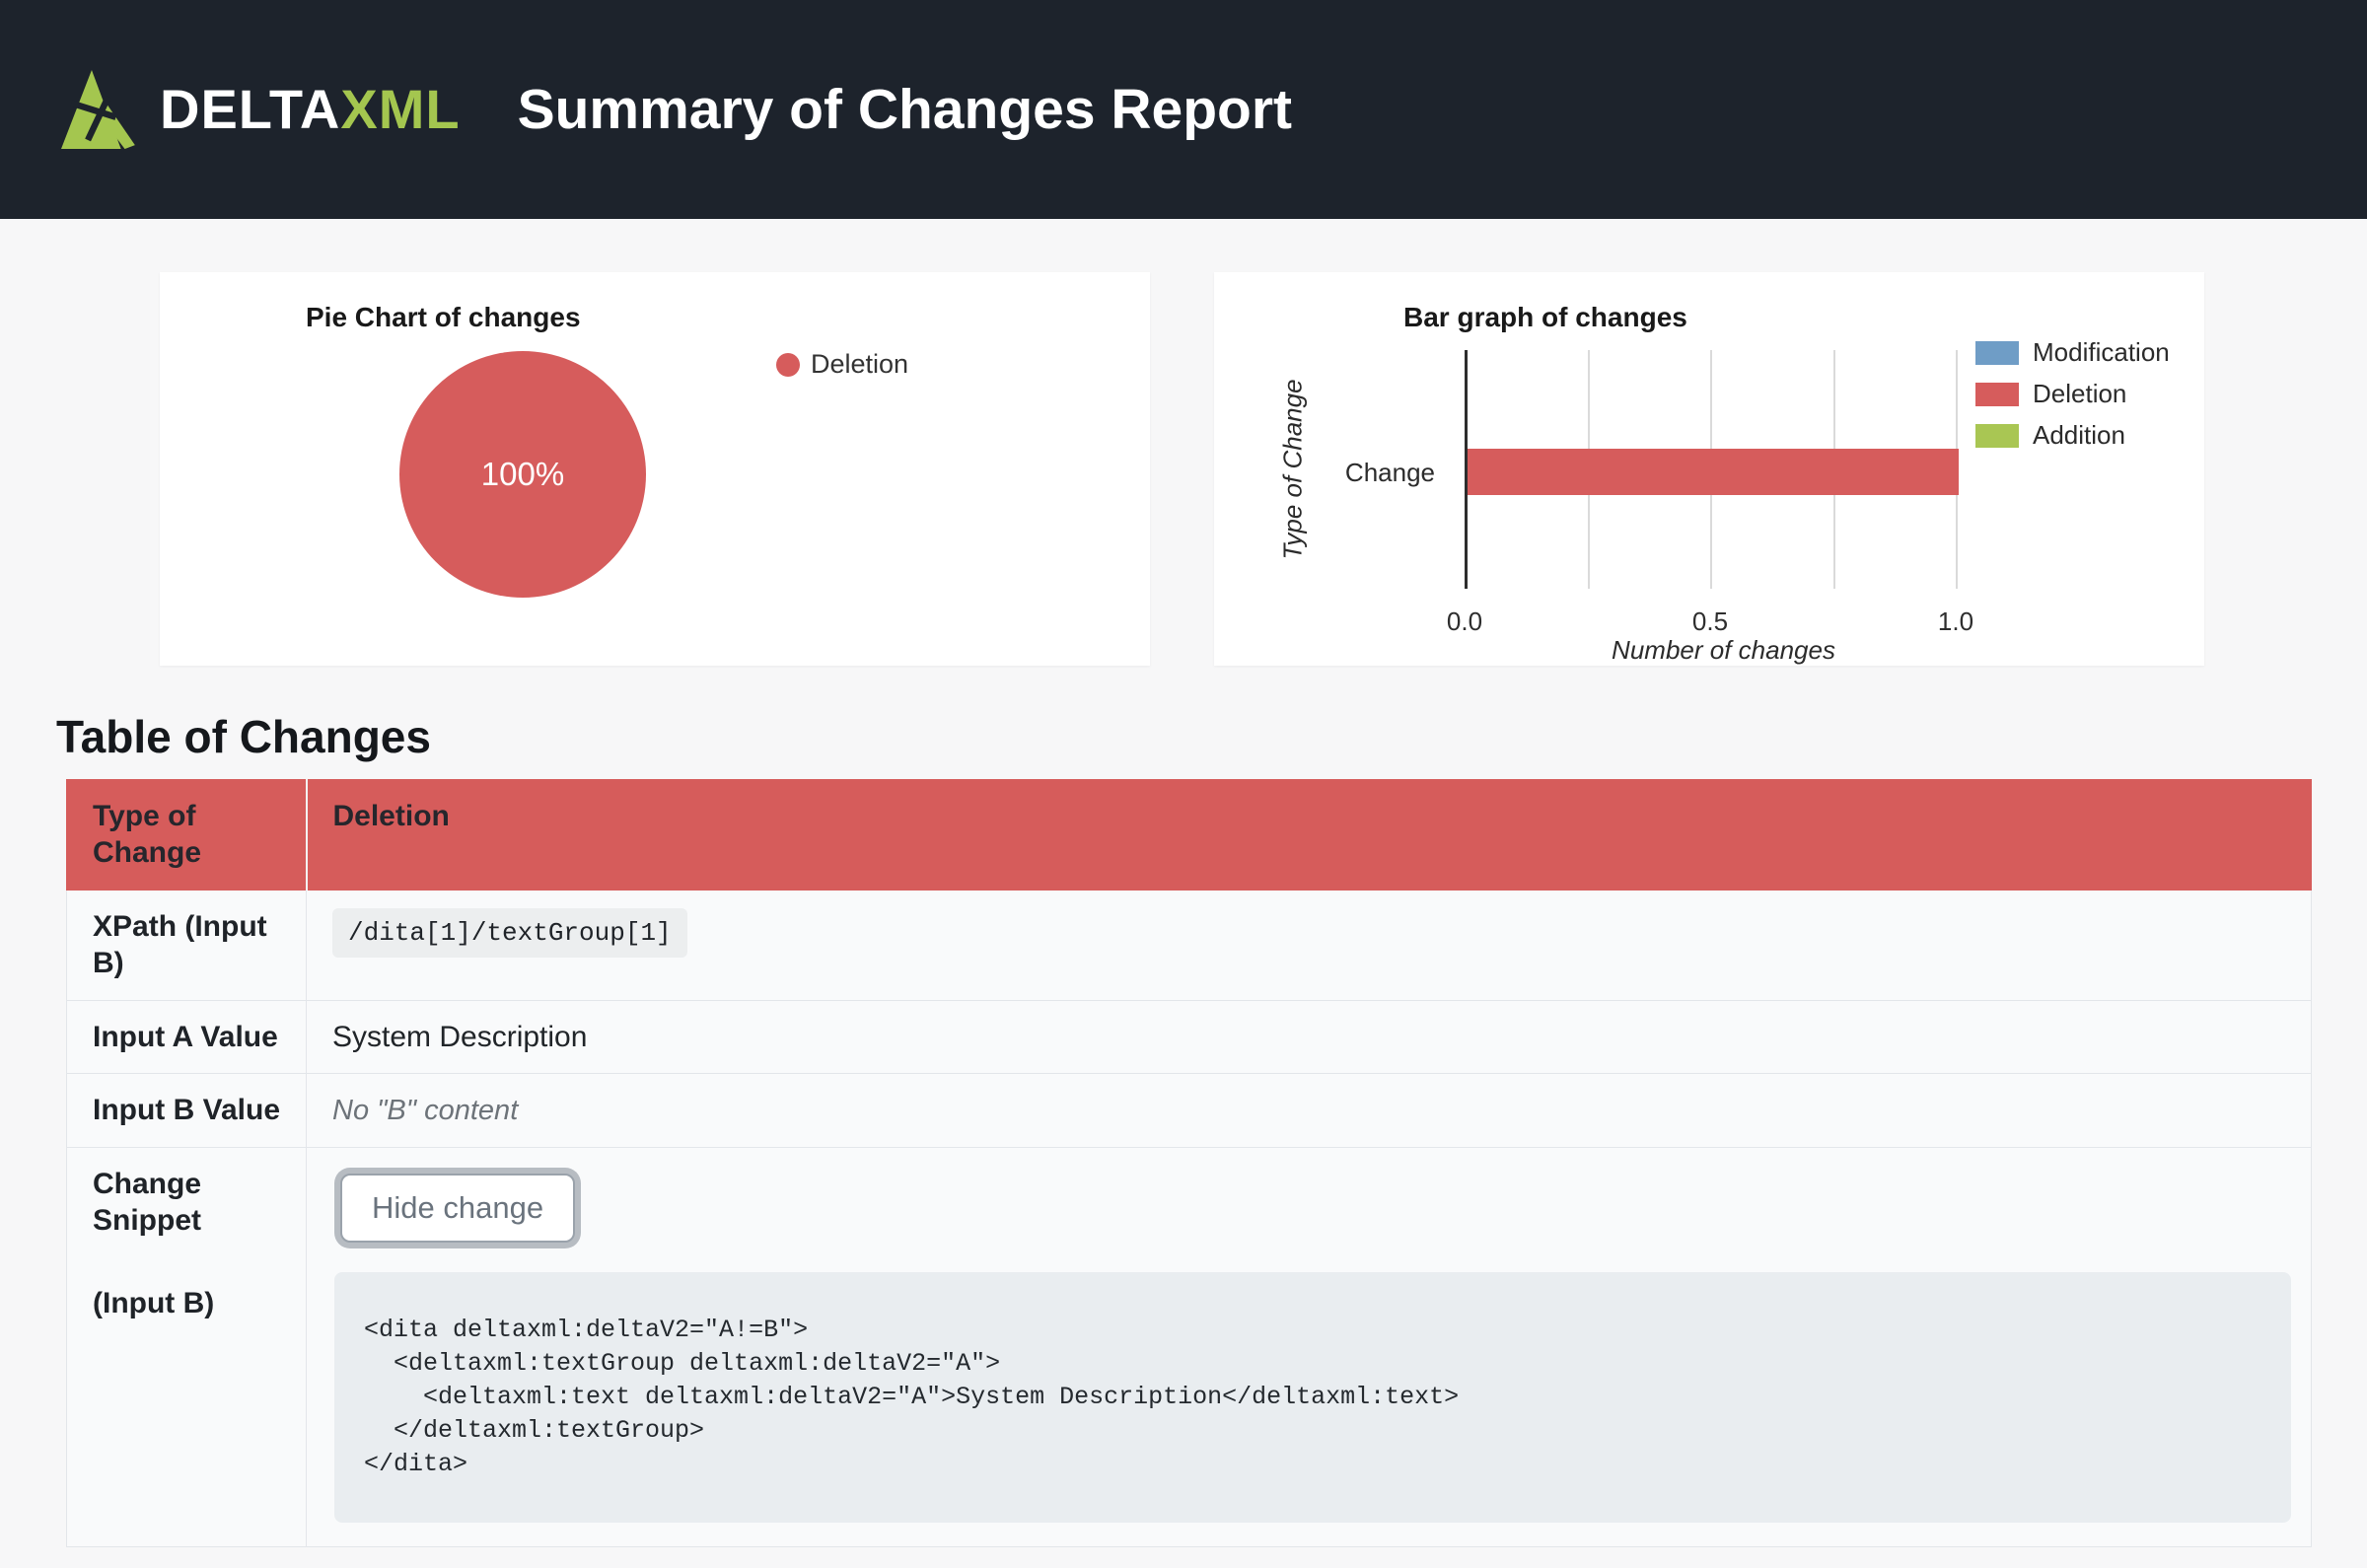 This screenshot has height=1568, width=2367. I want to click on header-change-type-value: Deletion, so click(1308, 834).